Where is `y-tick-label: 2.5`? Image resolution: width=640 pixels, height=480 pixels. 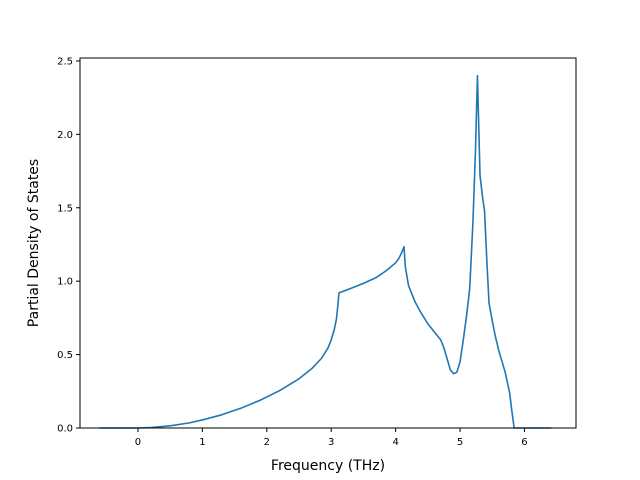 y-tick-label: 2.5 is located at coordinates (65, 61).